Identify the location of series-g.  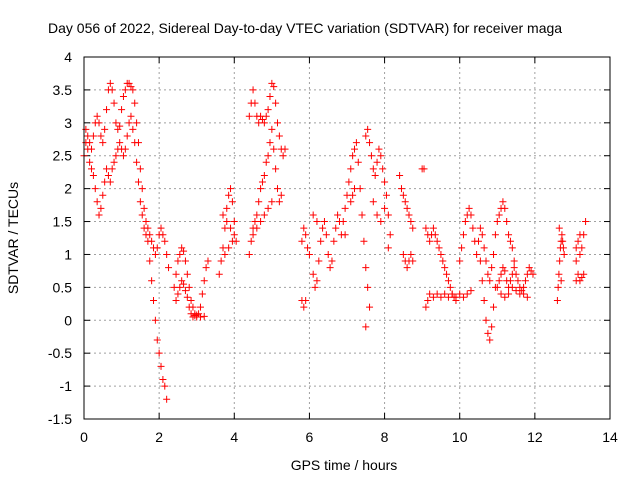
(267, 119).